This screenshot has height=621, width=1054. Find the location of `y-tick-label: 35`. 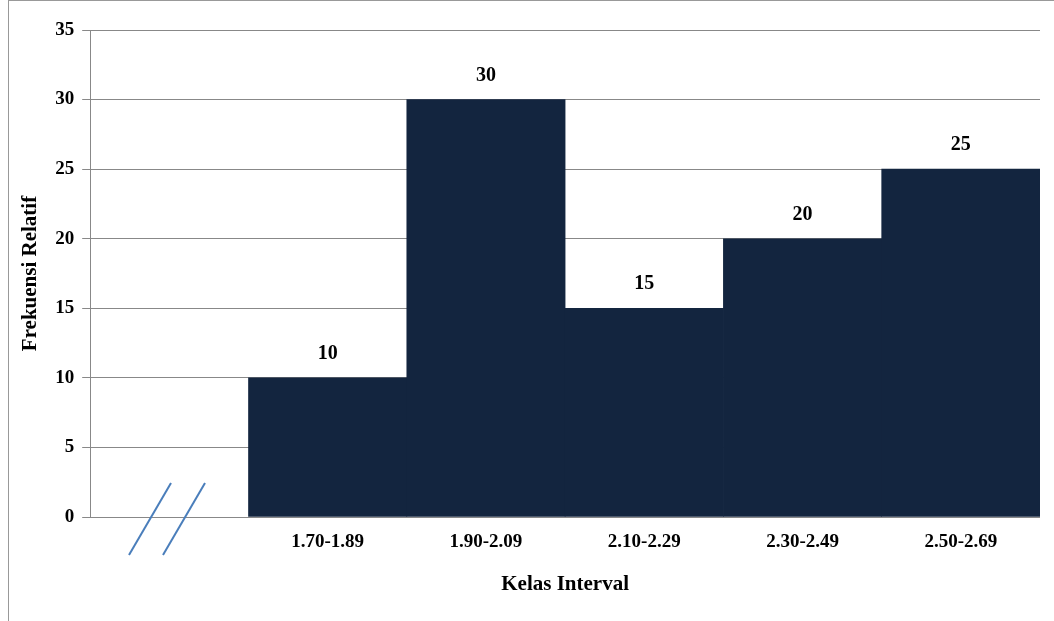

y-tick-label: 35 is located at coordinates (65, 28).